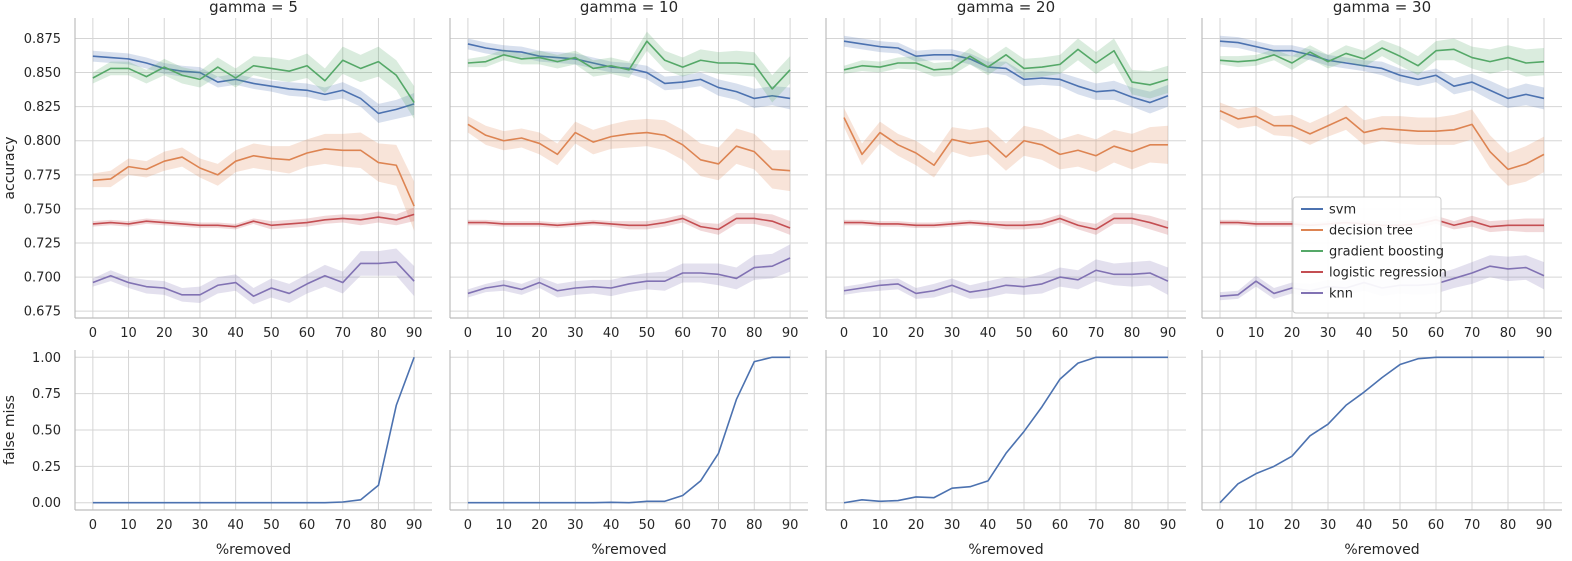 This screenshot has width=1572, height=561. I want to click on facet-title: gamma = 20, so click(1006, 8).